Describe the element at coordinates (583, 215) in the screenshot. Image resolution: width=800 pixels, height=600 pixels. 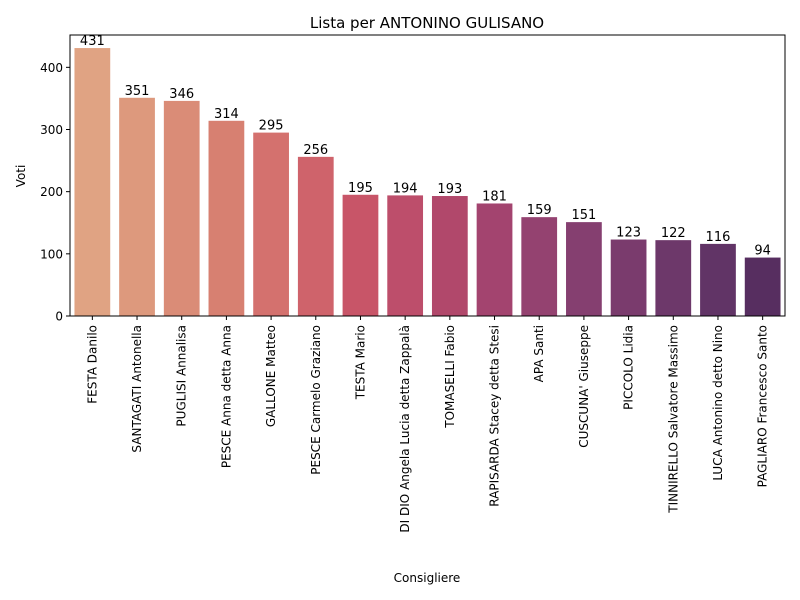
I see `bar-value-label: 151` at that location.